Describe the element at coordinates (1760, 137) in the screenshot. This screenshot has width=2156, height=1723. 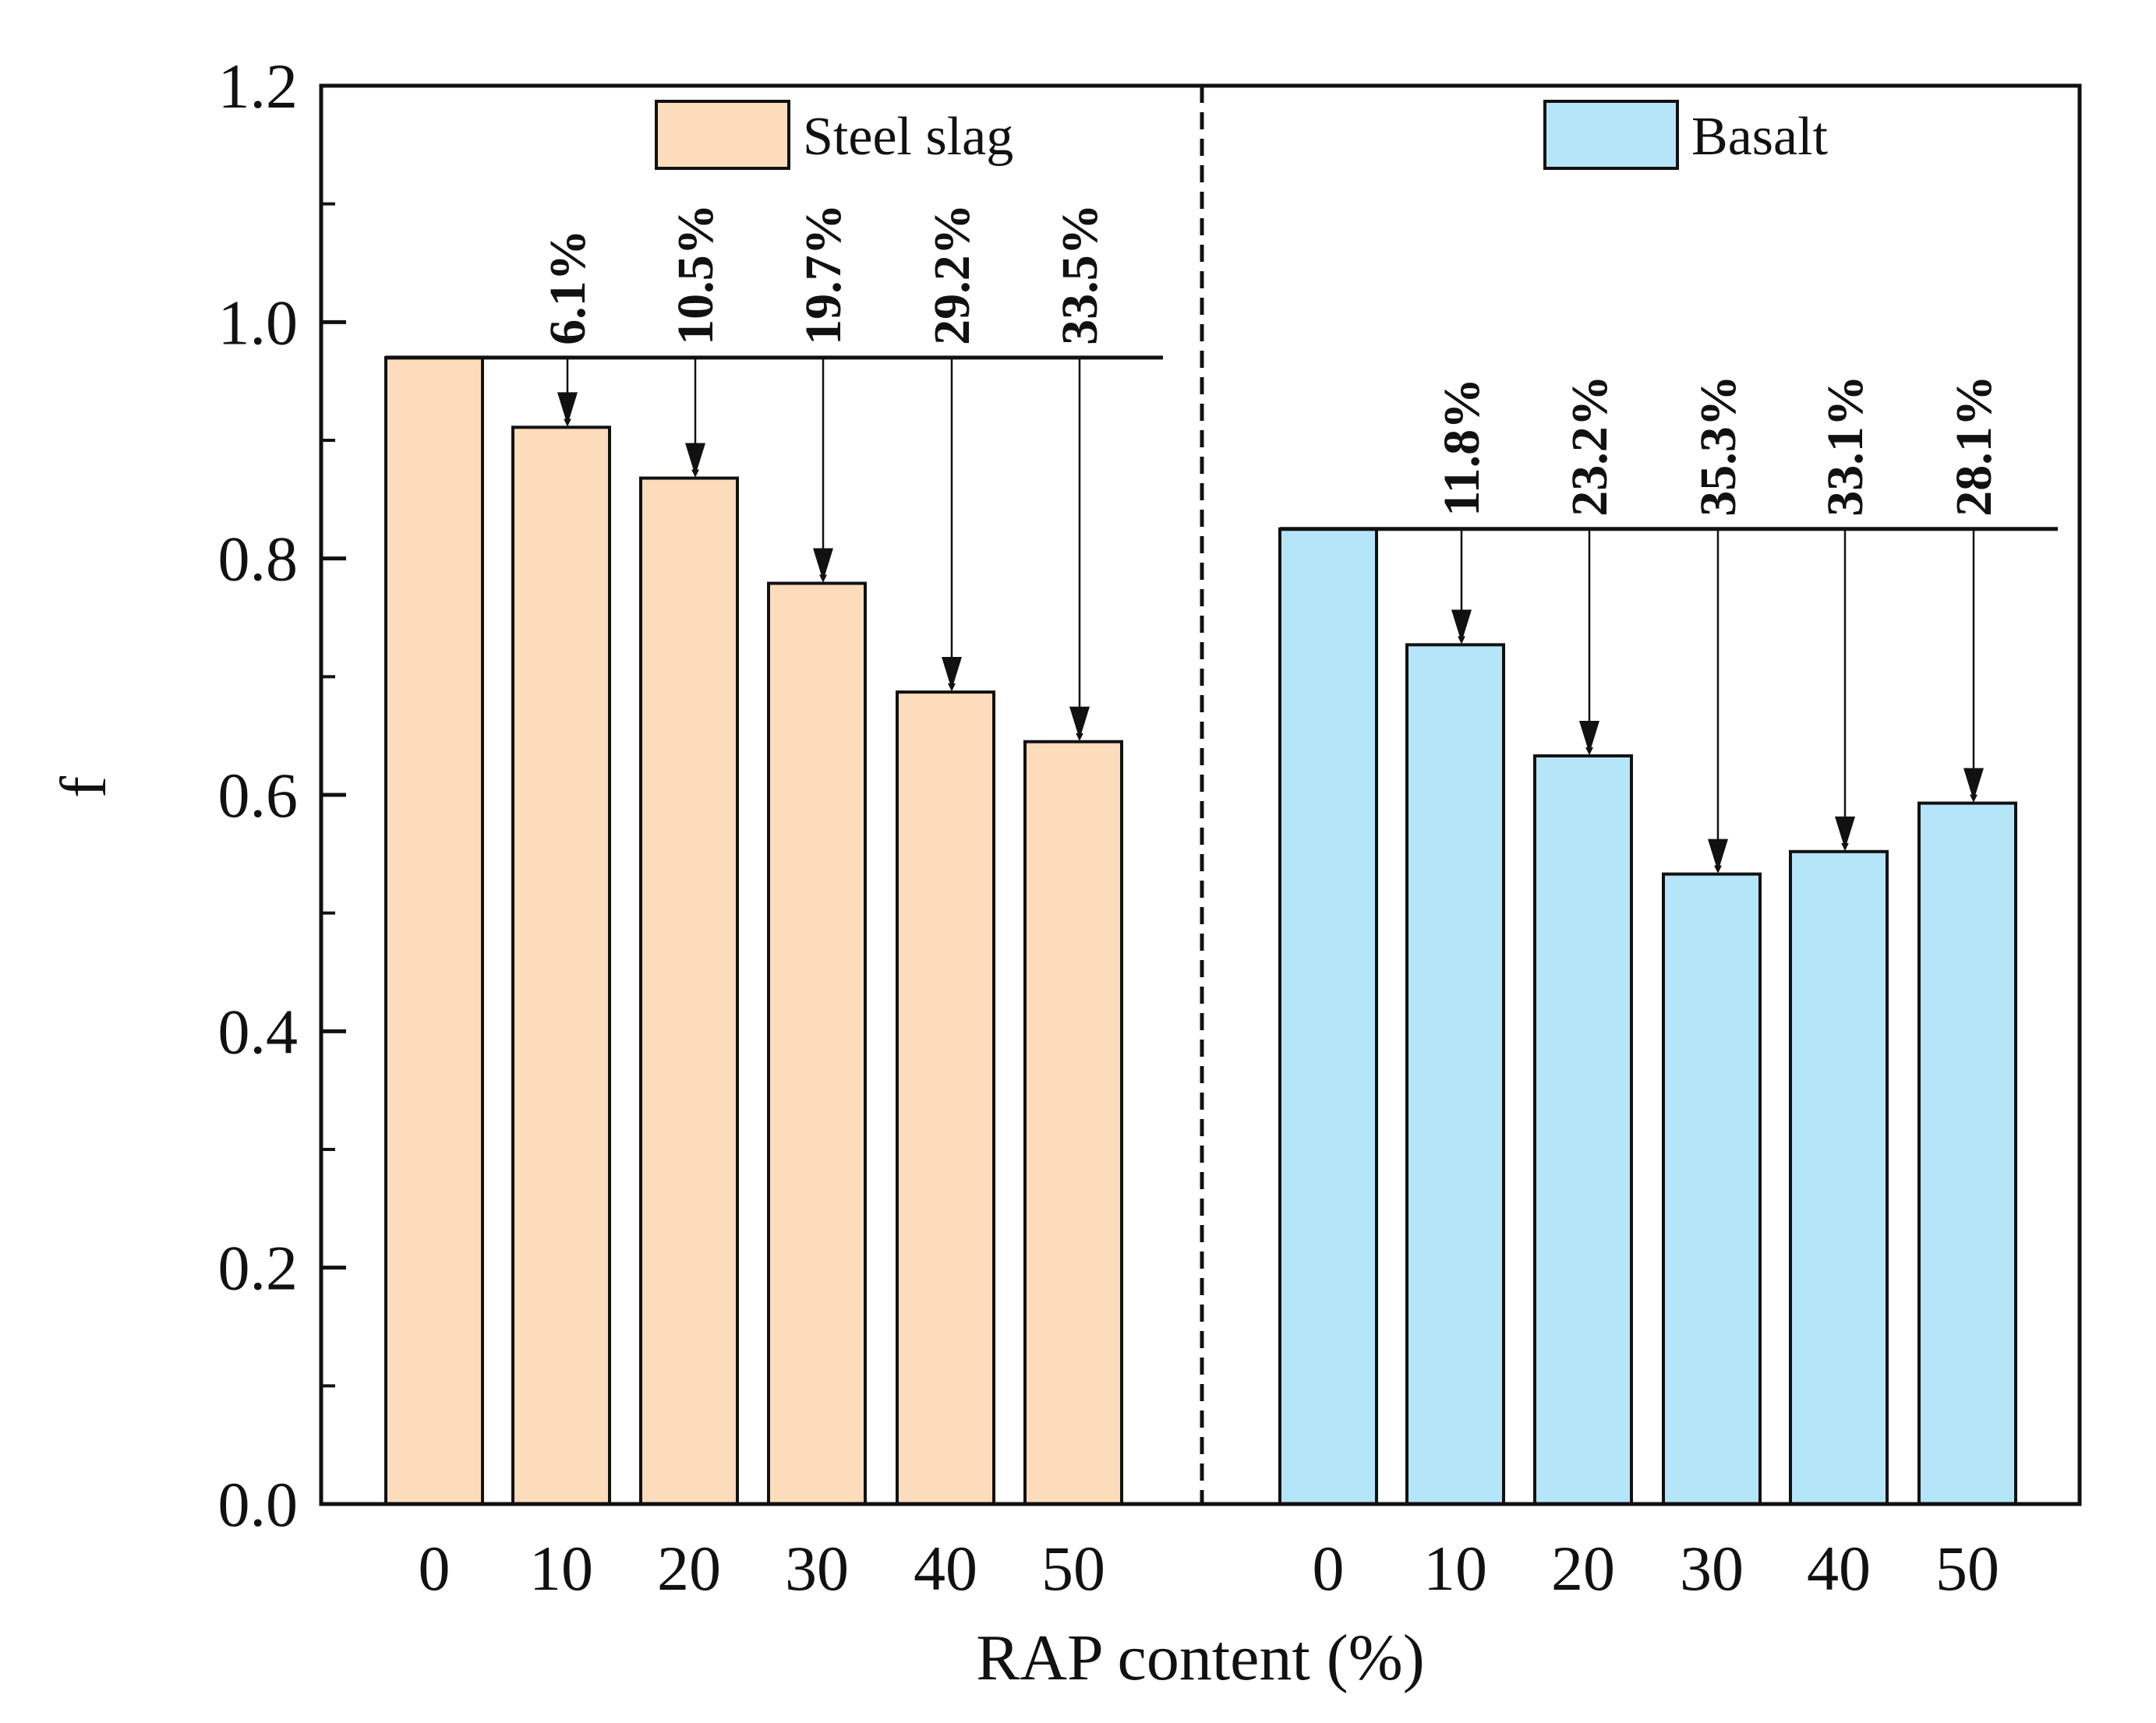
I see `legend-label-basalt: Basalt` at that location.